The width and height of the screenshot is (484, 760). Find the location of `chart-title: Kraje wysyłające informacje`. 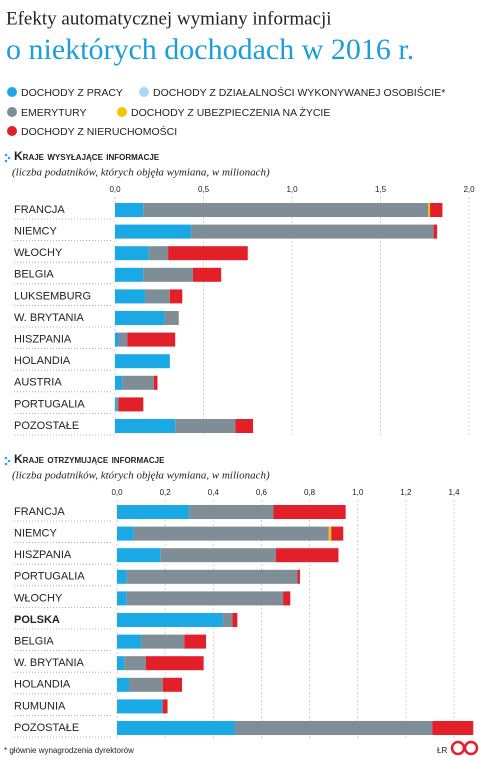

chart-title: Kraje wysyłające informacje is located at coordinates (87, 156).